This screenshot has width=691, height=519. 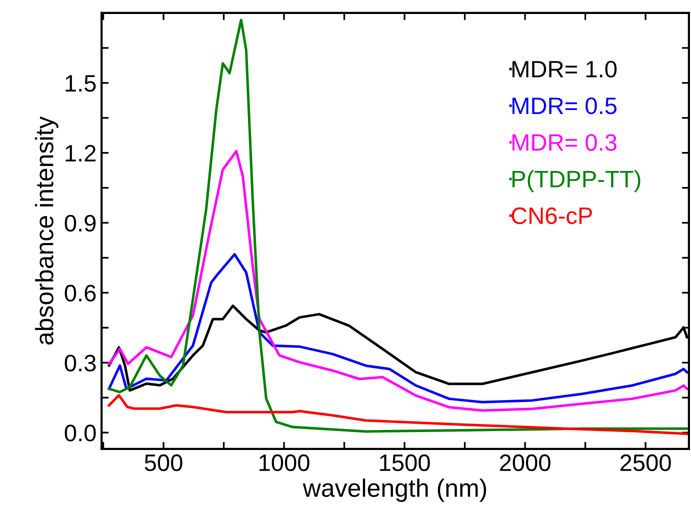 What do you see at coordinates (564, 69) in the screenshot?
I see `legend-label: MDR= 1.0` at bounding box center [564, 69].